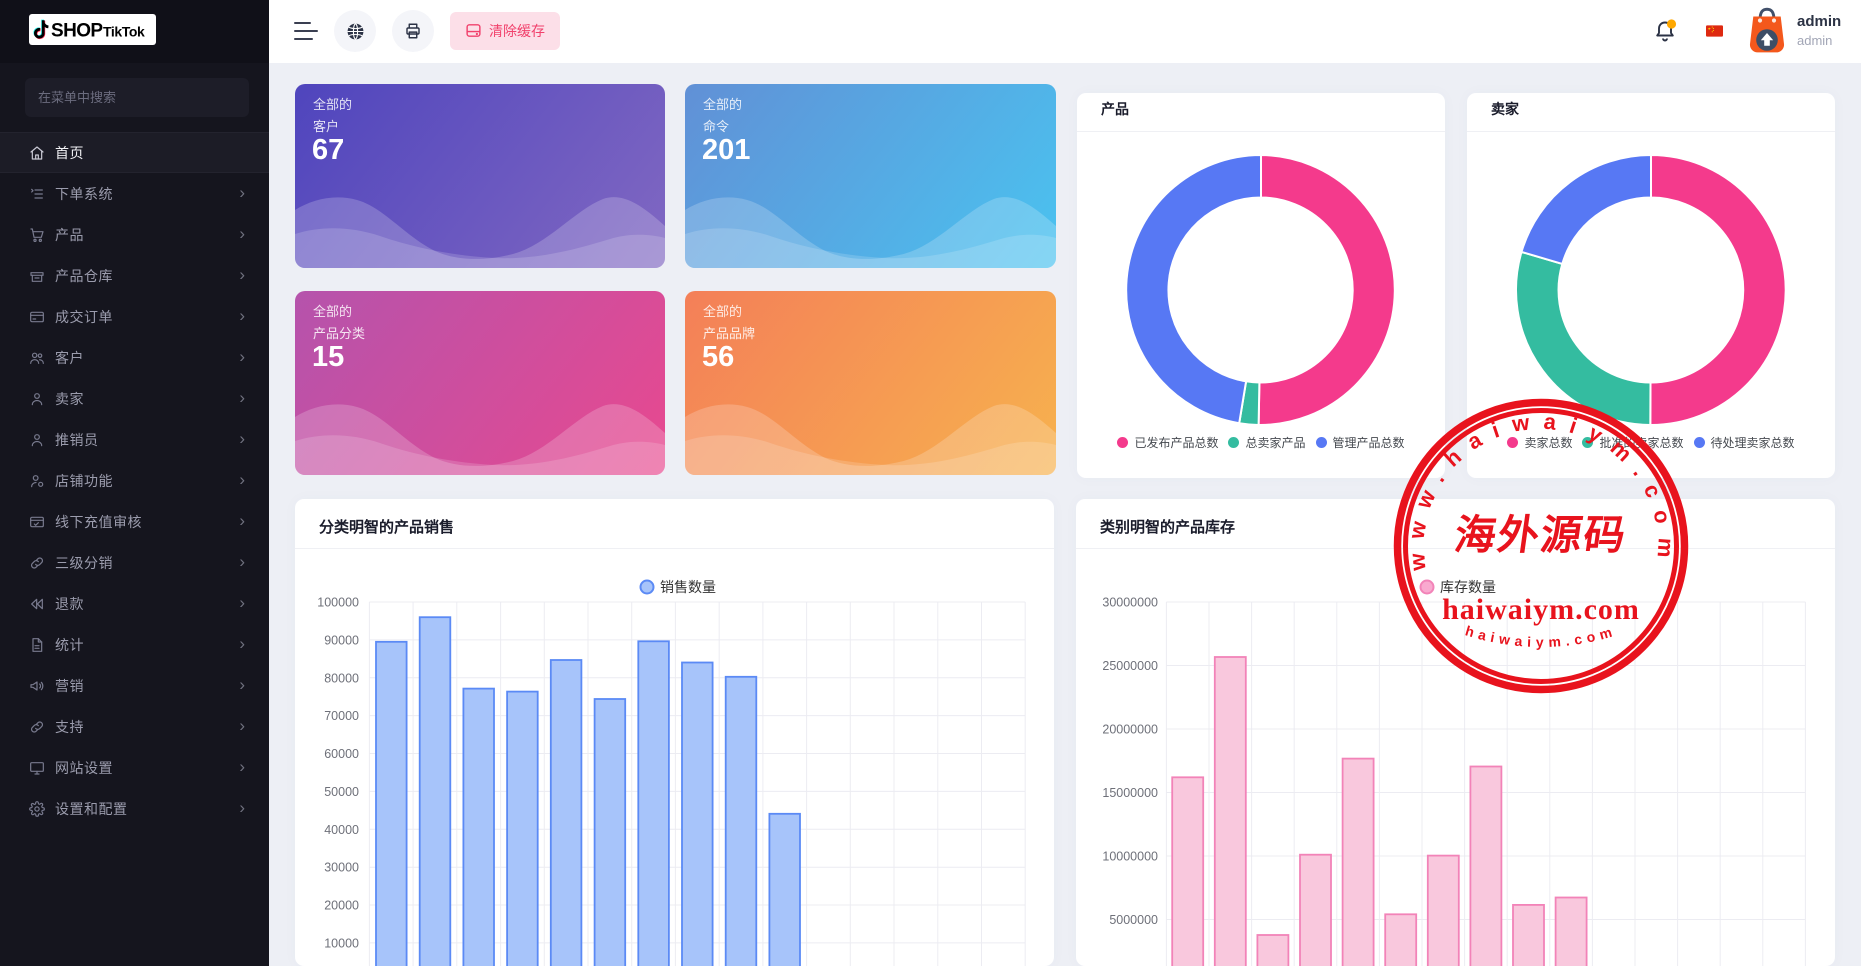 The image size is (1861, 966). I want to click on svg-text: 20000, so click(341, 906).